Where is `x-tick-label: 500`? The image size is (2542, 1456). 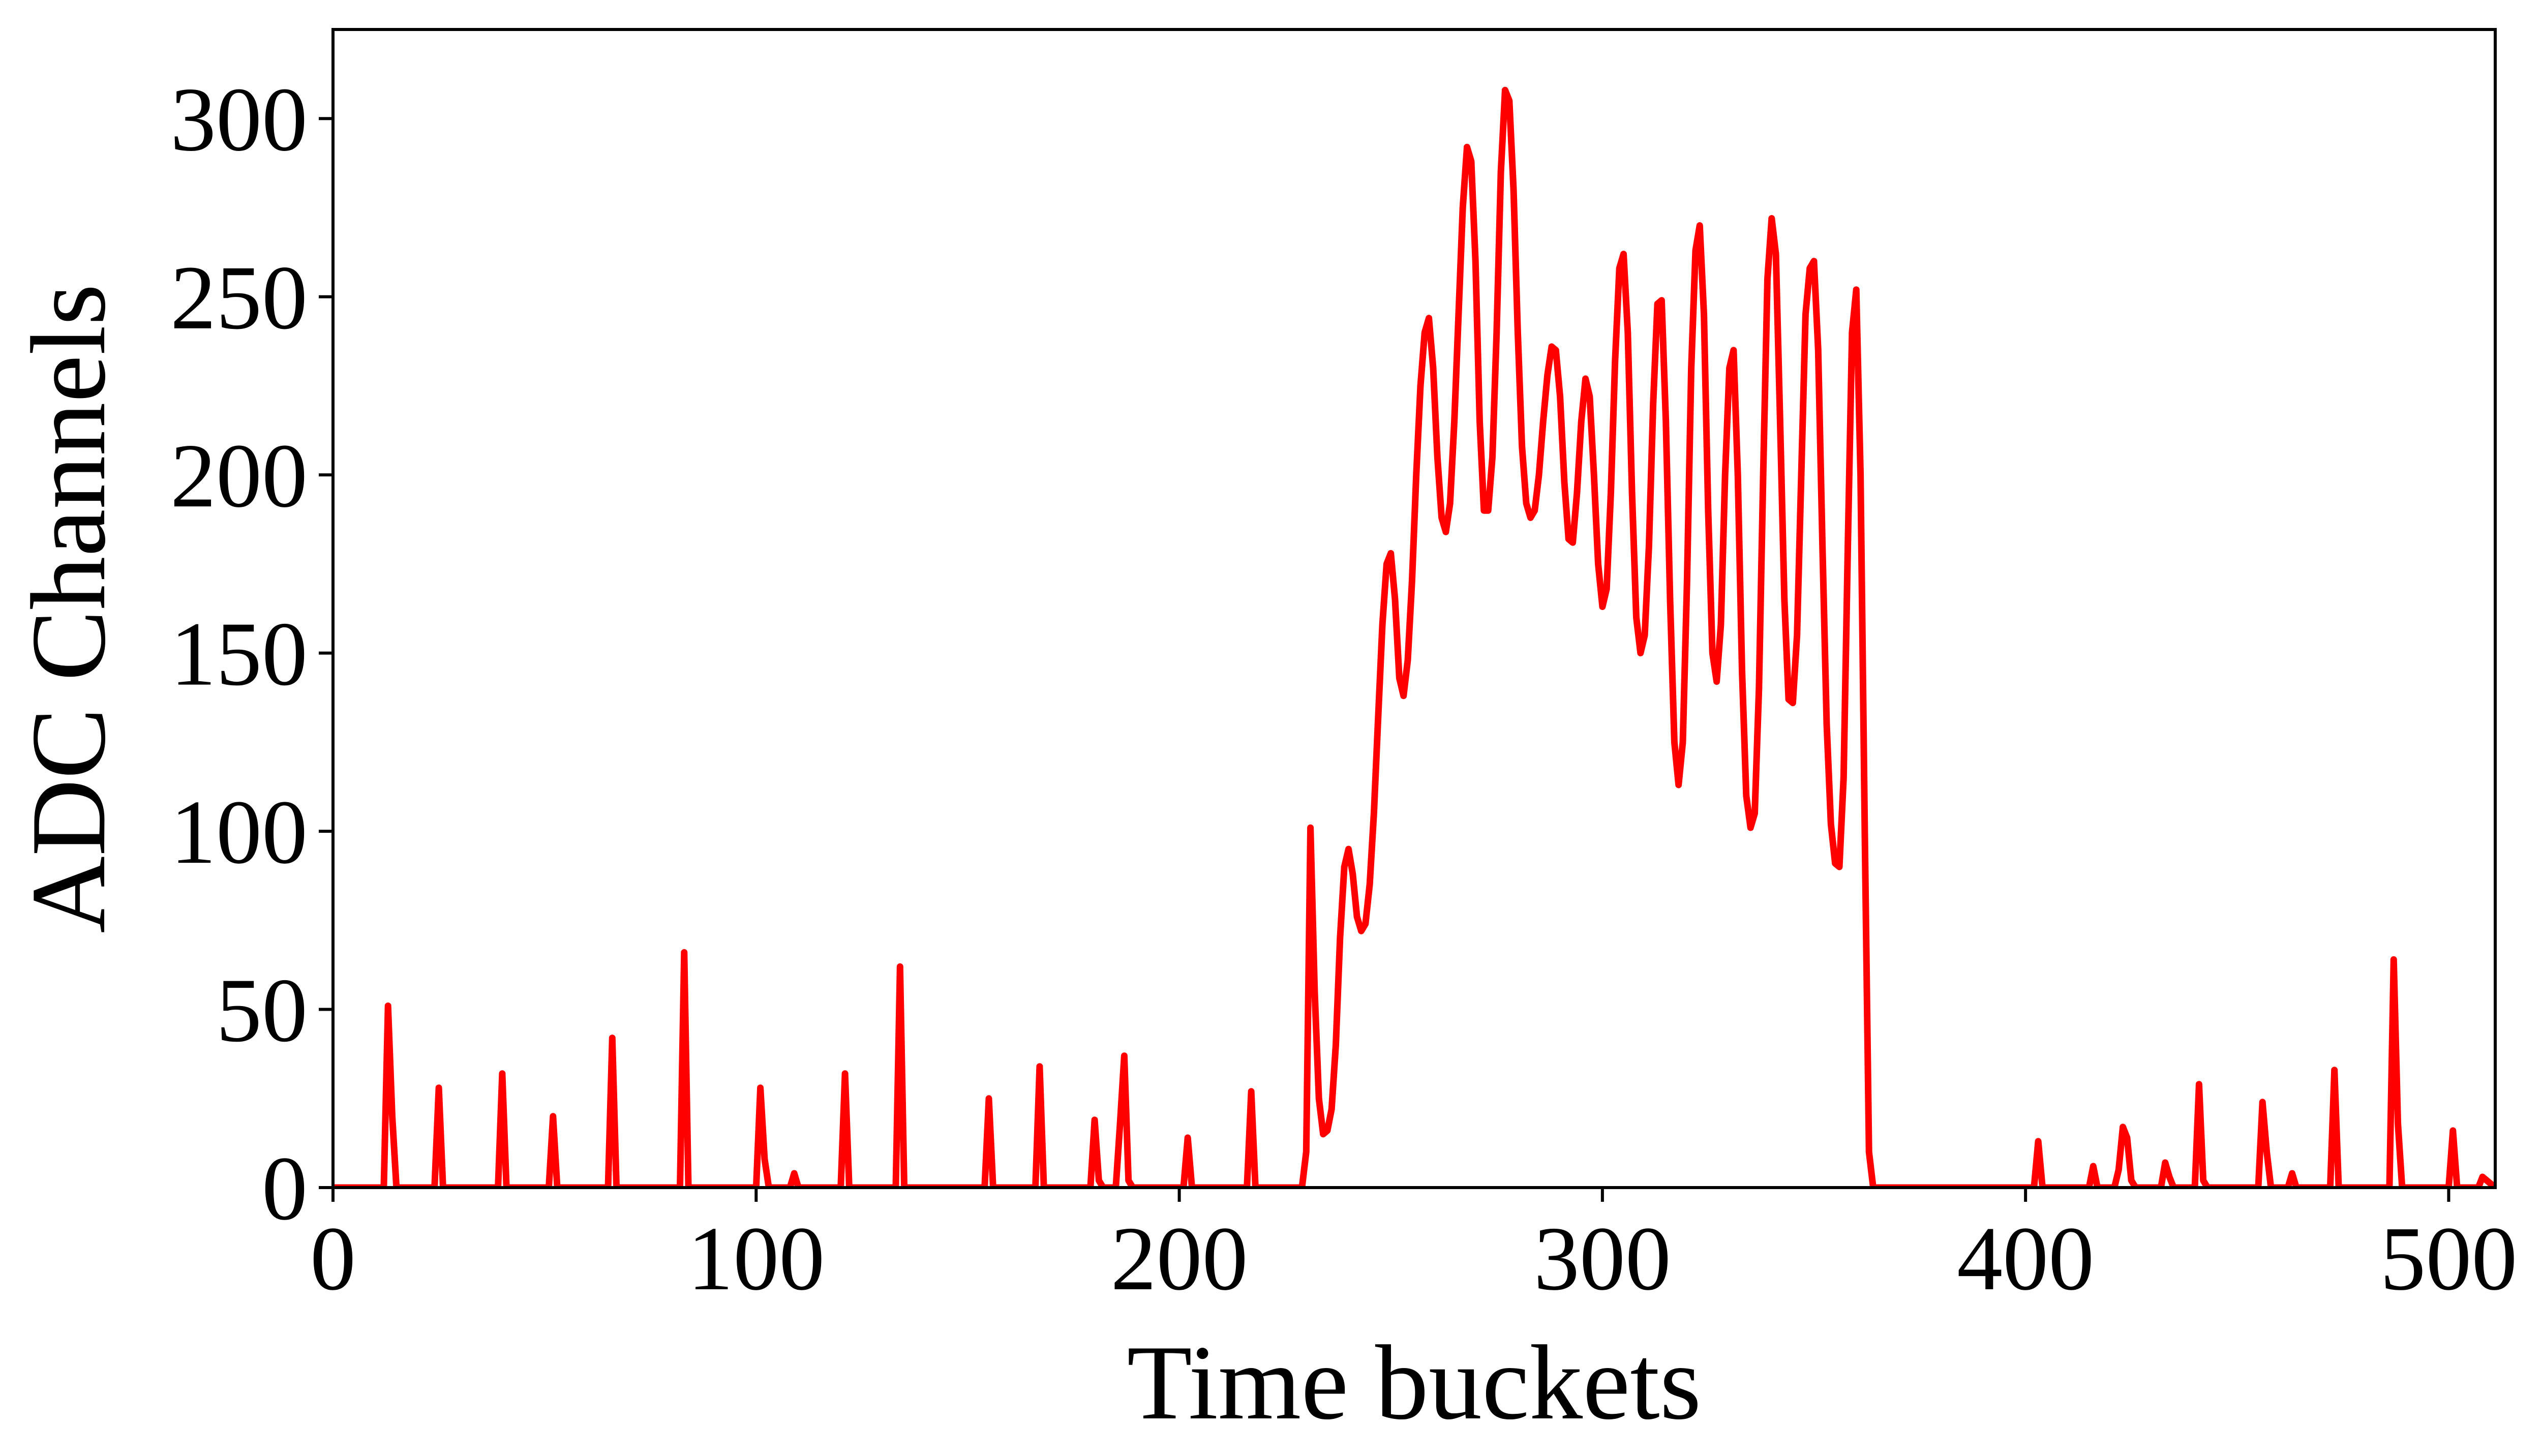 x-tick-label: 500 is located at coordinates (2448, 1258).